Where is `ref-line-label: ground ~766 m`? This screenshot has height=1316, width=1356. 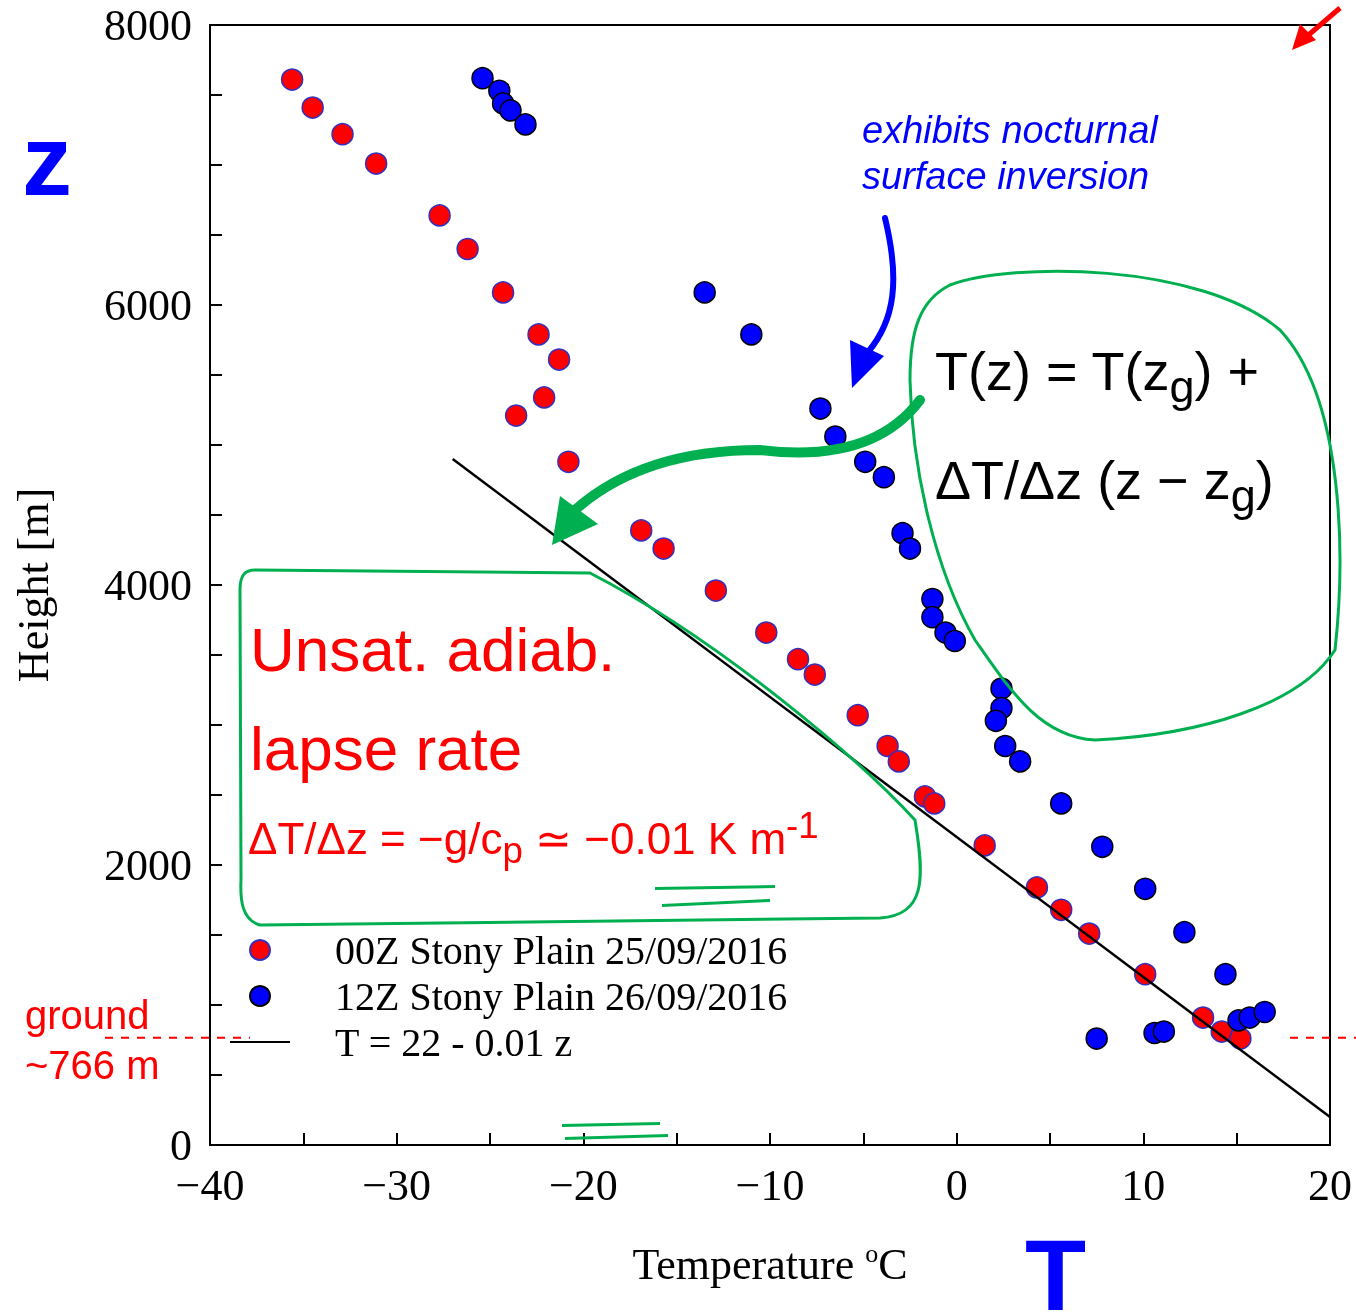 ref-line-label: ground ~766 m is located at coordinates (92, 1039).